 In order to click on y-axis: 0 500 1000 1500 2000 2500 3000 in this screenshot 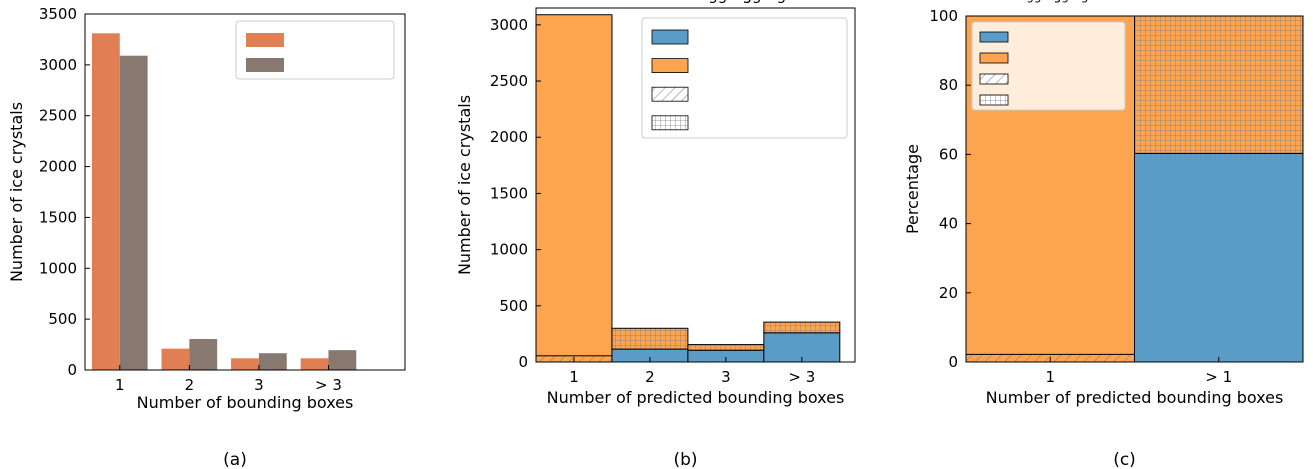, I will do `click(515, 193)`.